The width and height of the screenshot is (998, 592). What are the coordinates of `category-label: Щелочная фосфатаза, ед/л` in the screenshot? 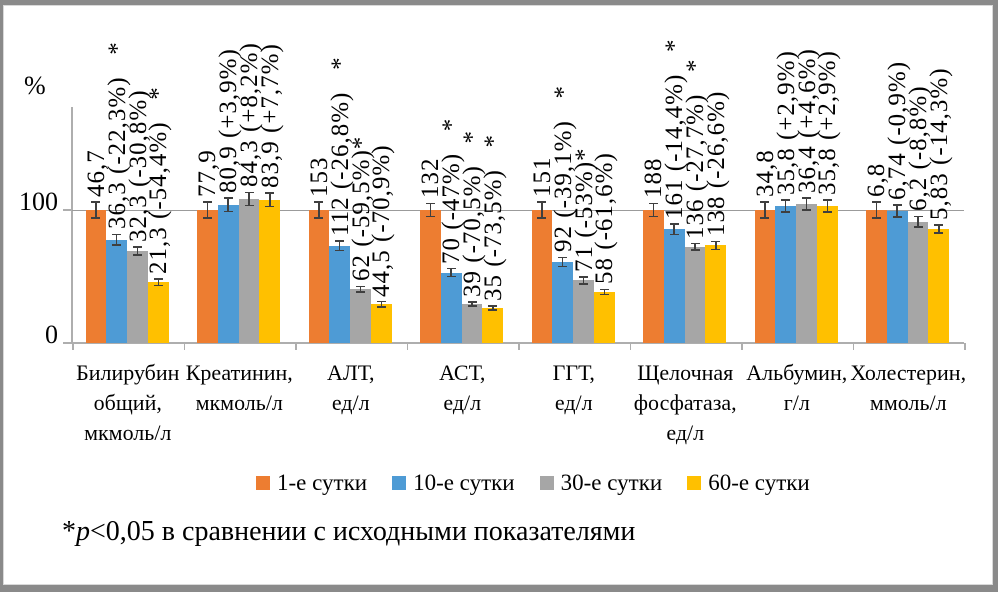 It's located at (685, 402).